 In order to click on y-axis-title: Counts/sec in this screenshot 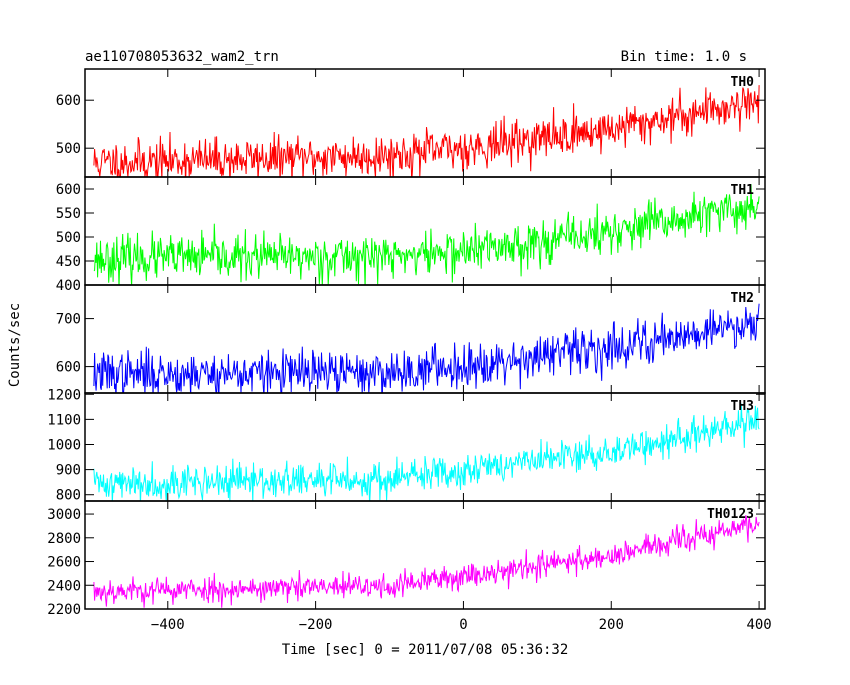, I will do `click(15, 345)`.